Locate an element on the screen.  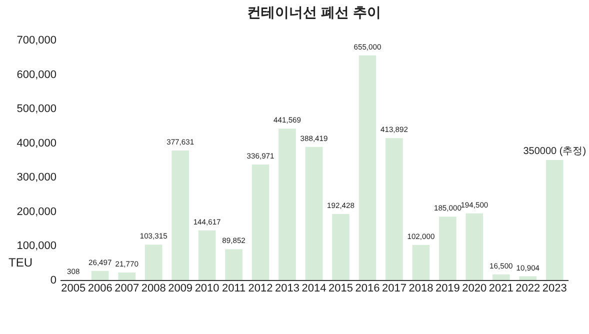
y-tick-label: 500,000 is located at coordinates (36, 109).